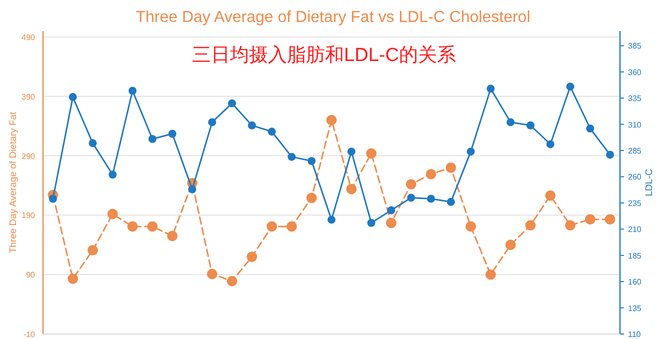 The height and width of the screenshot is (339, 666). I want to click on y2-tick-label: 210, so click(635, 229).